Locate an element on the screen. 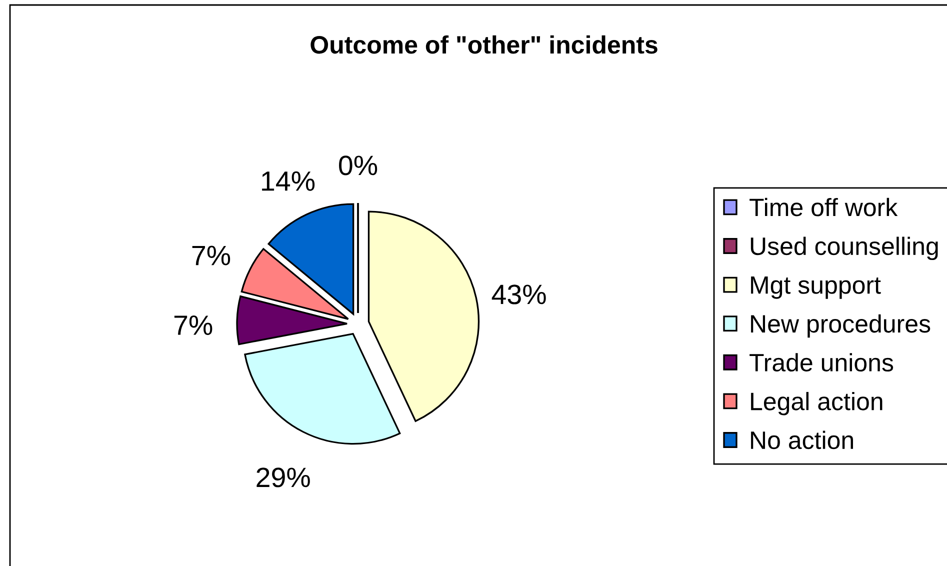 The height and width of the screenshot is (566, 947). legend-label: Mgt support is located at coordinates (816, 287).